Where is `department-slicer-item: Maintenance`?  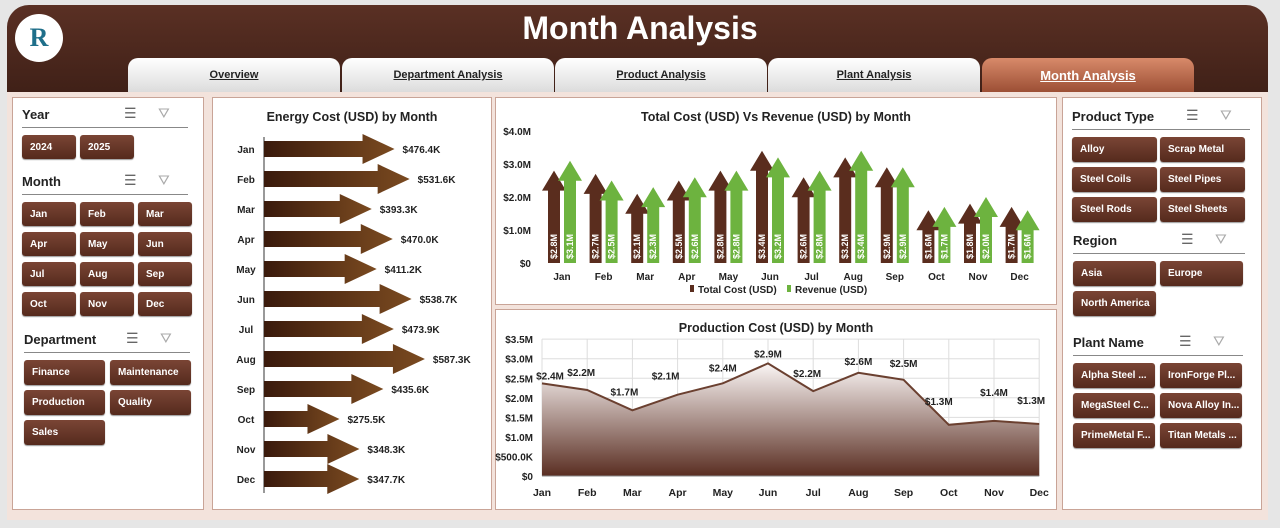 department-slicer-item: Maintenance is located at coordinates (150, 372).